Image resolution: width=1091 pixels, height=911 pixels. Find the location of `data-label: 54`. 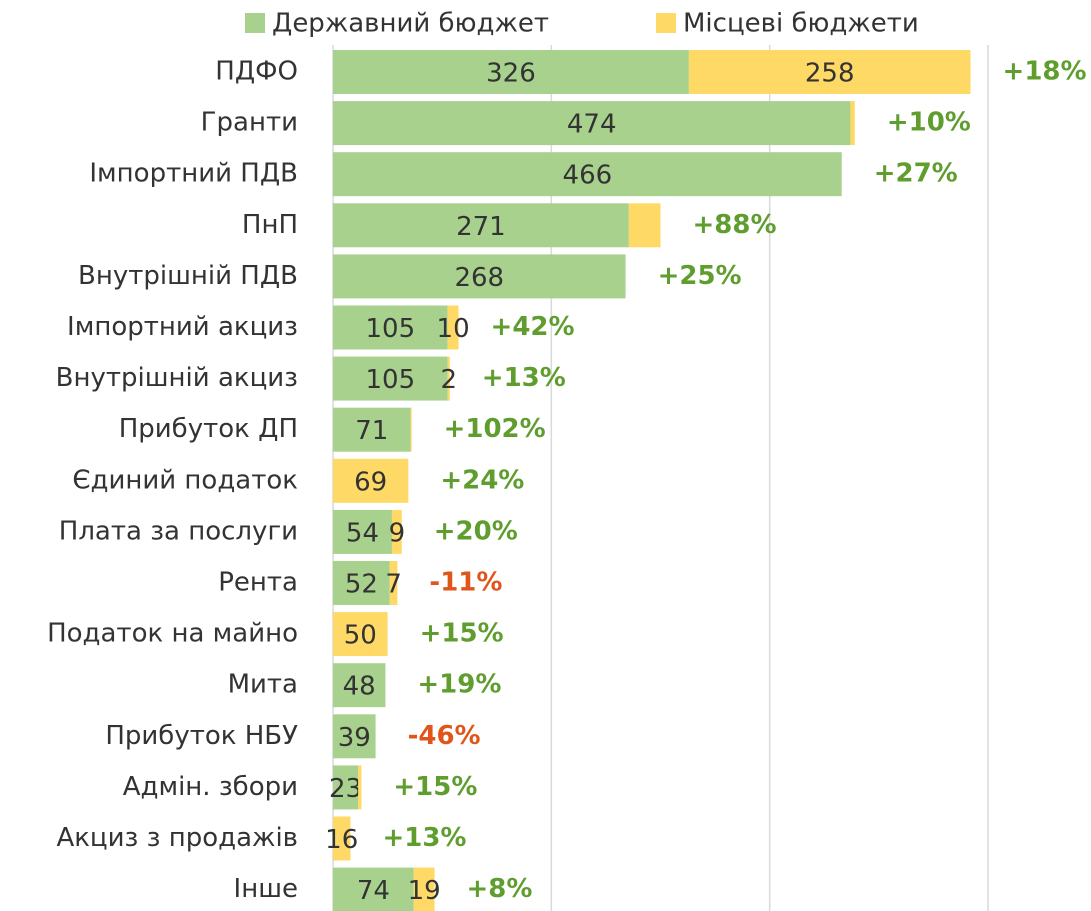

data-label: 54 is located at coordinates (362, 533).